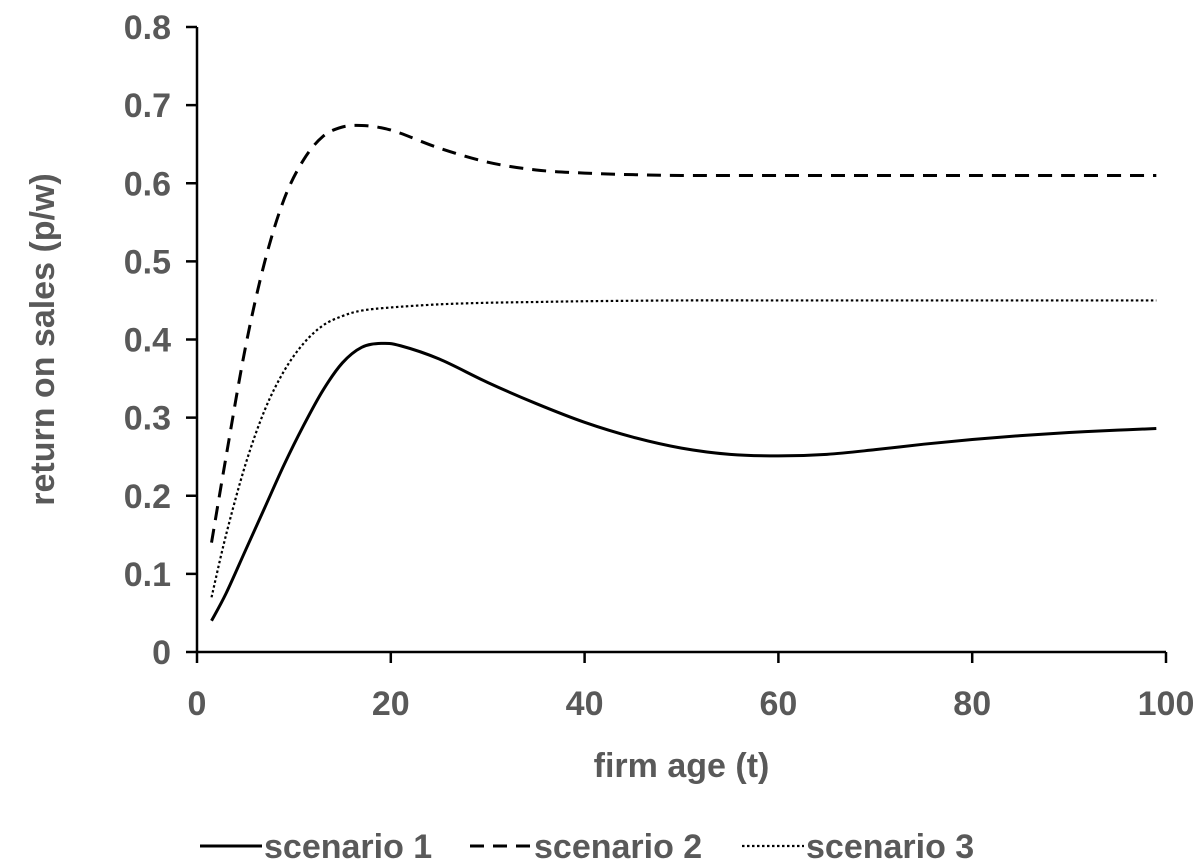 This screenshot has width=1201, height=862. What do you see at coordinates (147, 262) in the screenshot?
I see `y-tick-label: 0.5` at bounding box center [147, 262].